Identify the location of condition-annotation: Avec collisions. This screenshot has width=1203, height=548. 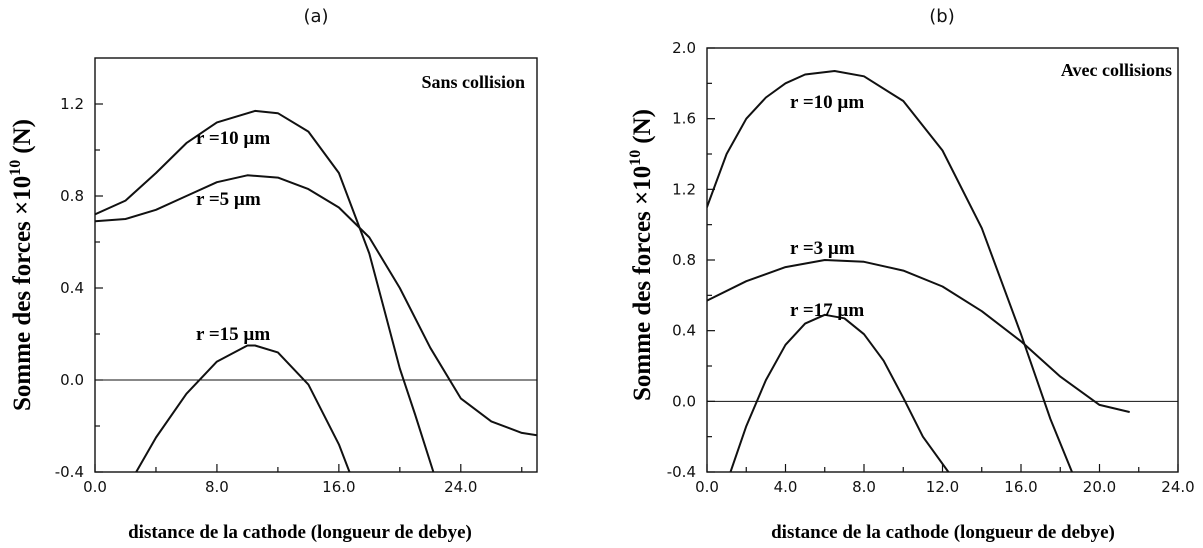
(1116, 70).